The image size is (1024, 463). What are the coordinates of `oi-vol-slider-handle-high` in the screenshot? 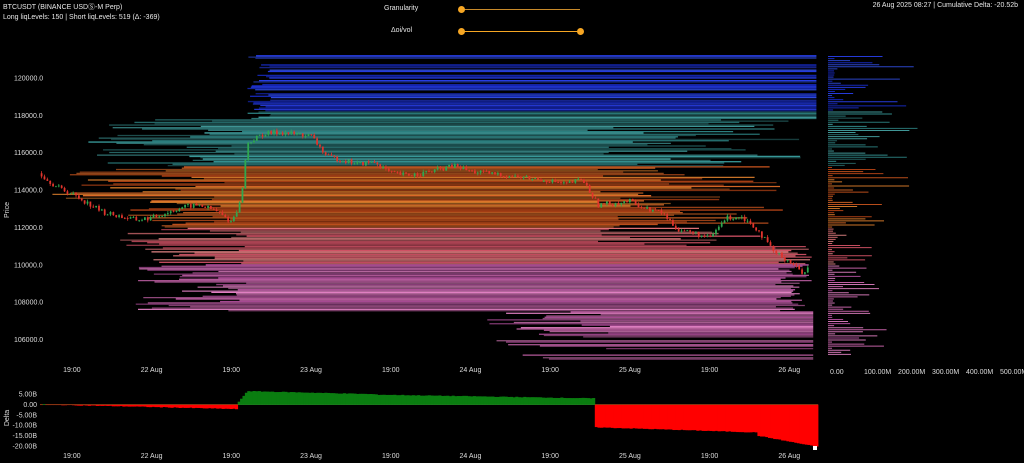 It's located at (580, 31).